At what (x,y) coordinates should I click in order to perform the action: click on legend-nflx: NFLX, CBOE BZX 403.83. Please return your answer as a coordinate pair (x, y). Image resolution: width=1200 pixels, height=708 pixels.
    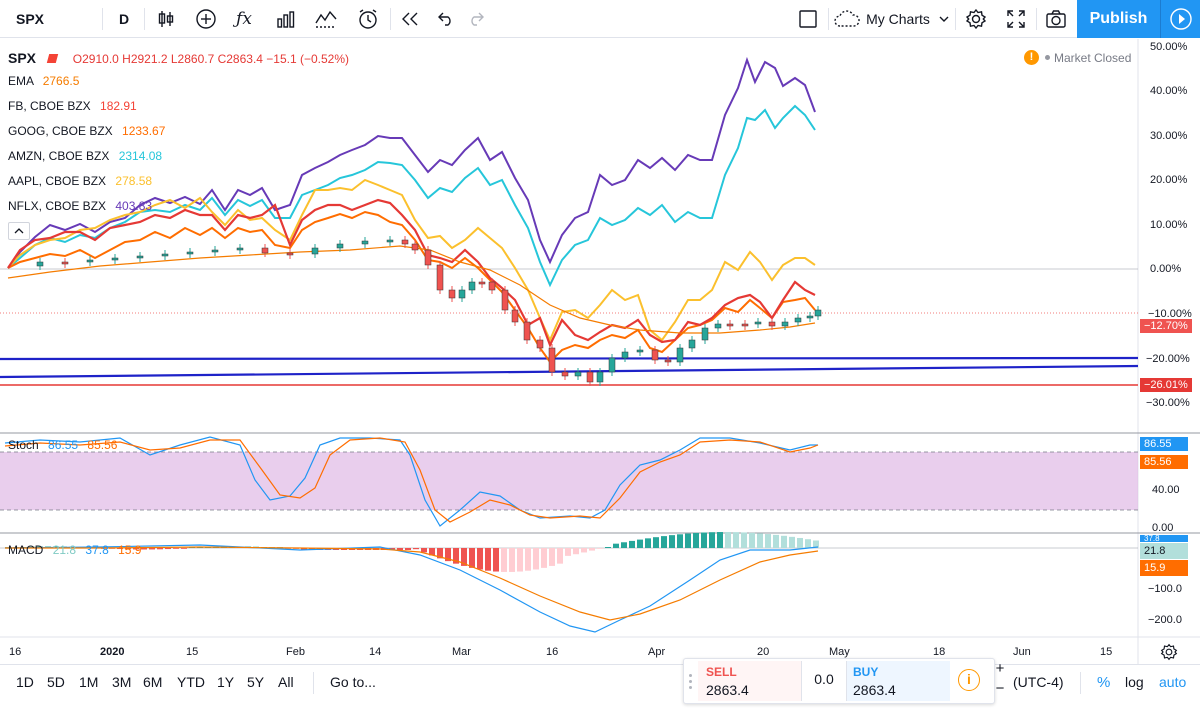
    Looking at the image, I should click on (80, 206).